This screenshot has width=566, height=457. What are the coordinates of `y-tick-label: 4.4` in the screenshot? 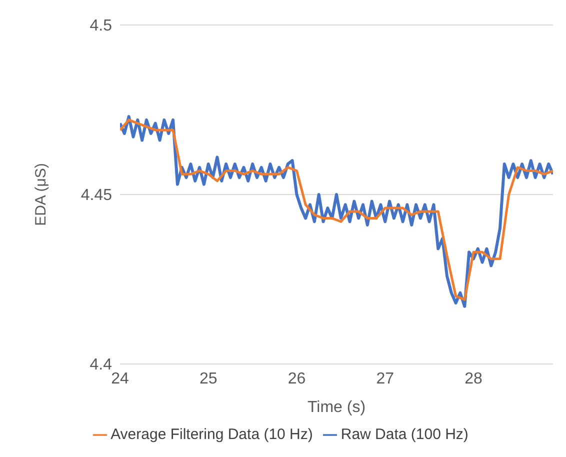 It's located at (101, 365).